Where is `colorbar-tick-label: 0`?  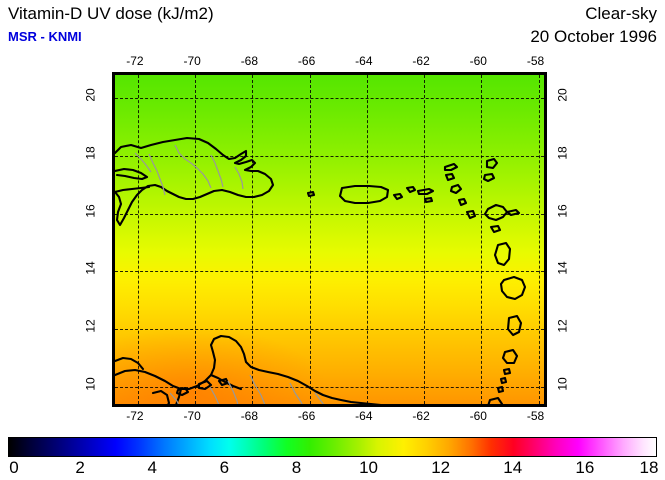 colorbar-tick-label: 0 is located at coordinates (14, 467).